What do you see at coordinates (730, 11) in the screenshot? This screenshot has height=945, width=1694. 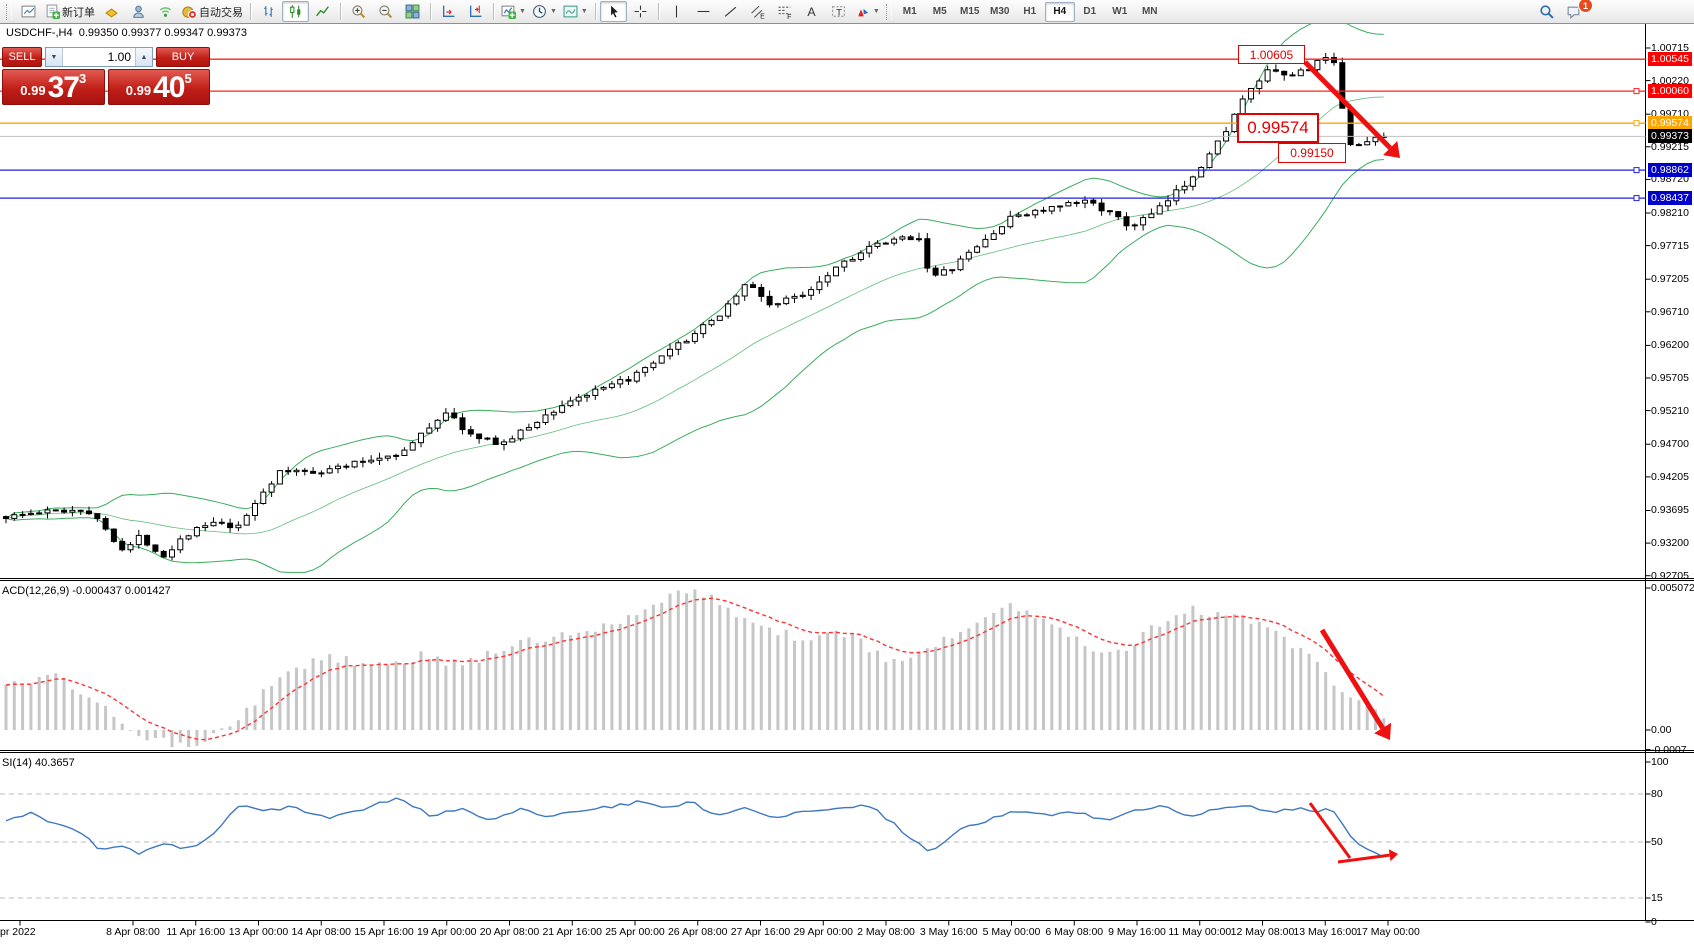 I see `trendline-button` at bounding box center [730, 11].